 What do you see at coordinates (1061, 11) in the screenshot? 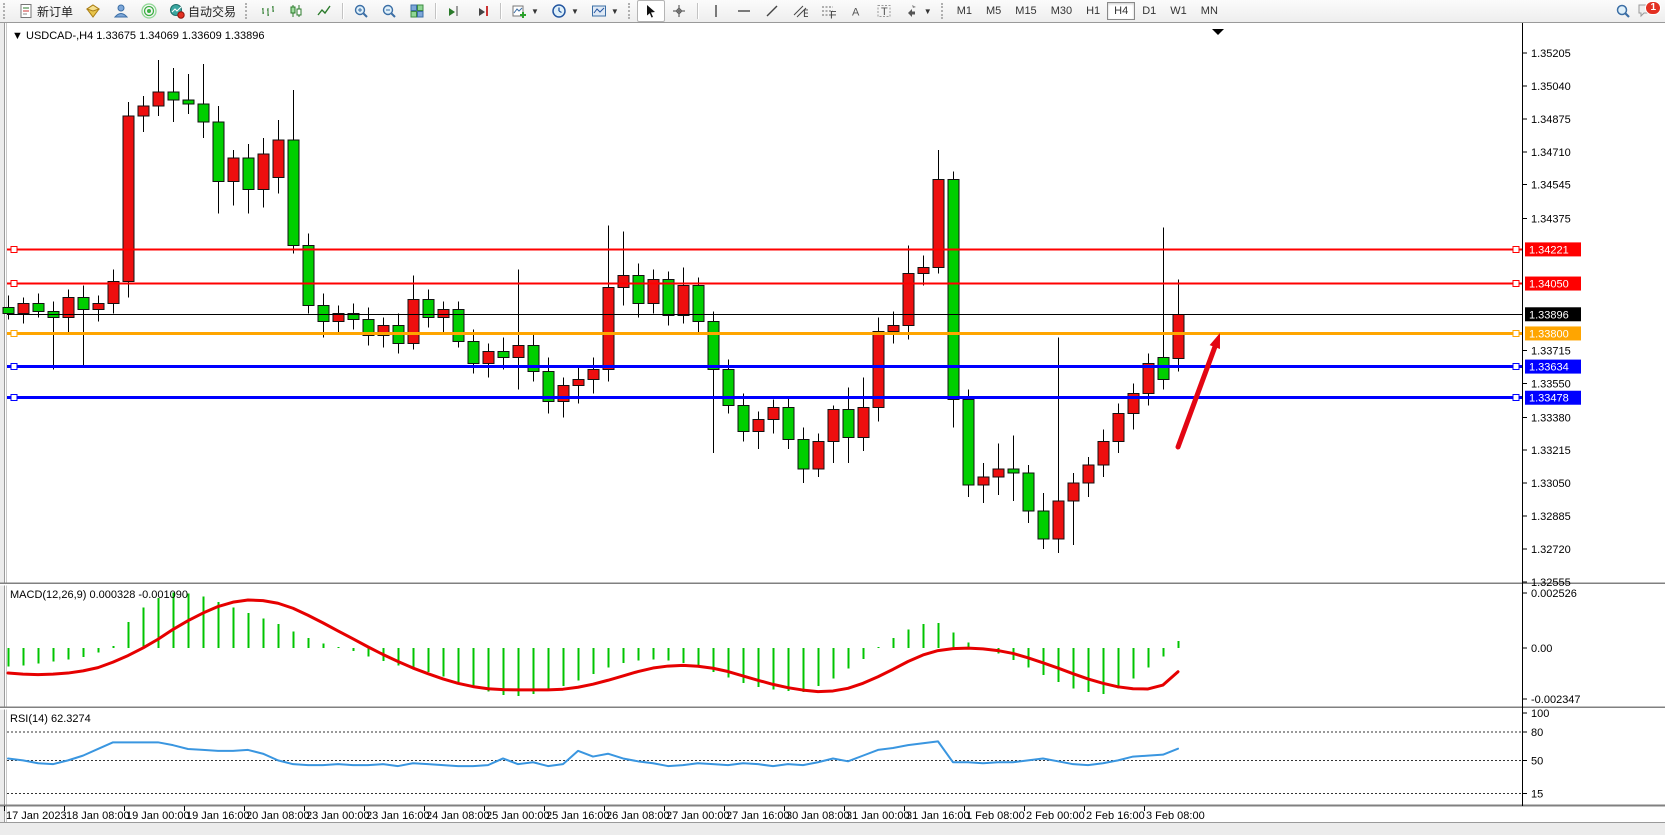
I see `timeframe-button-m30: M30` at bounding box center [1061, 11].